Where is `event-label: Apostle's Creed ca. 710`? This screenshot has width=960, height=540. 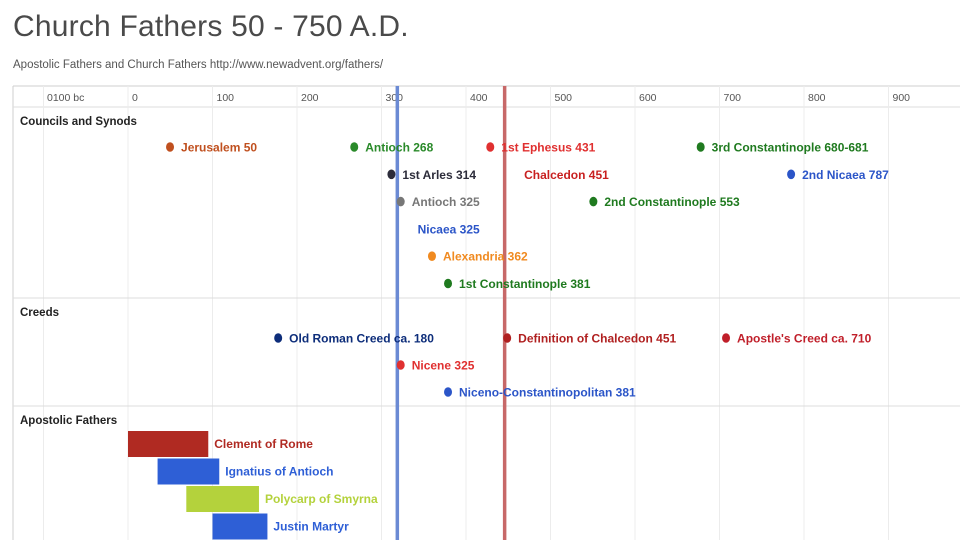
event-label: Apostle's Creed ca. 710 is located at coordinates (804, 339).